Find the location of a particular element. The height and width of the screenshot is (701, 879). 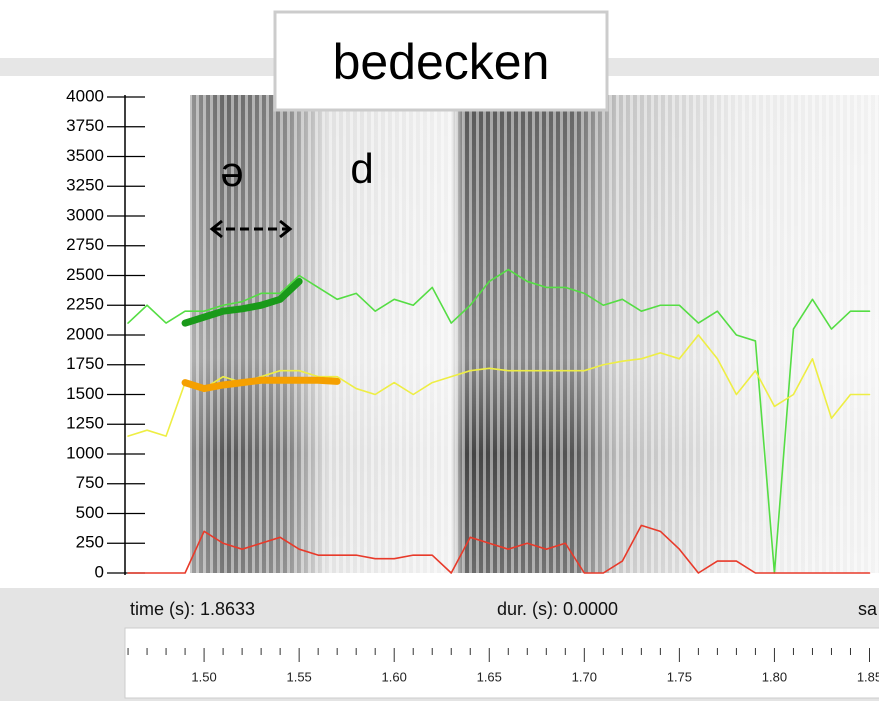

y-tick-label: 500 is located at coordinates (90, 512).